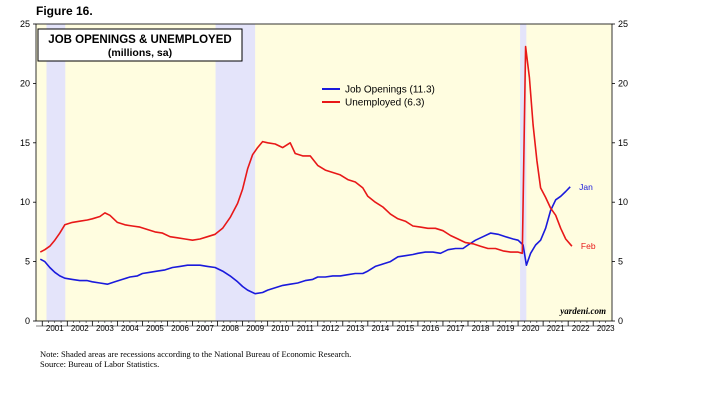  What do you see at coordinates (405, 328) in the screenshot?
I see `x-tick-label: 2015` at bounding box center [405, 328].